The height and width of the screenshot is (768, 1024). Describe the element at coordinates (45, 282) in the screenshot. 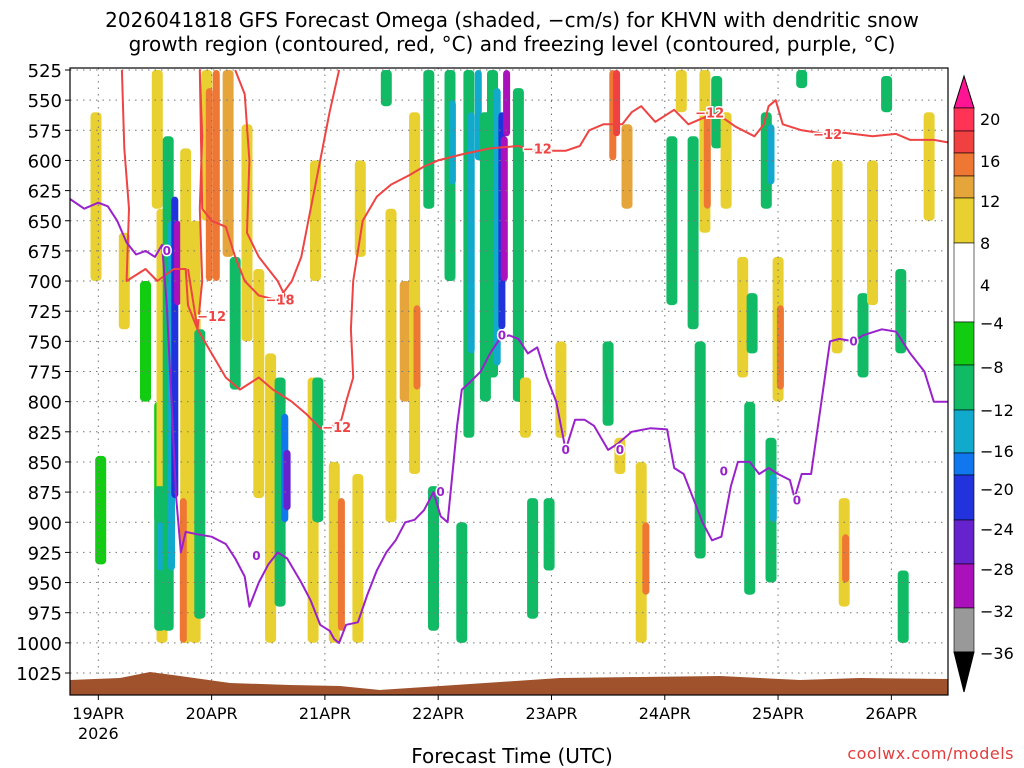

I see `y-tick-label: 700` at that location.